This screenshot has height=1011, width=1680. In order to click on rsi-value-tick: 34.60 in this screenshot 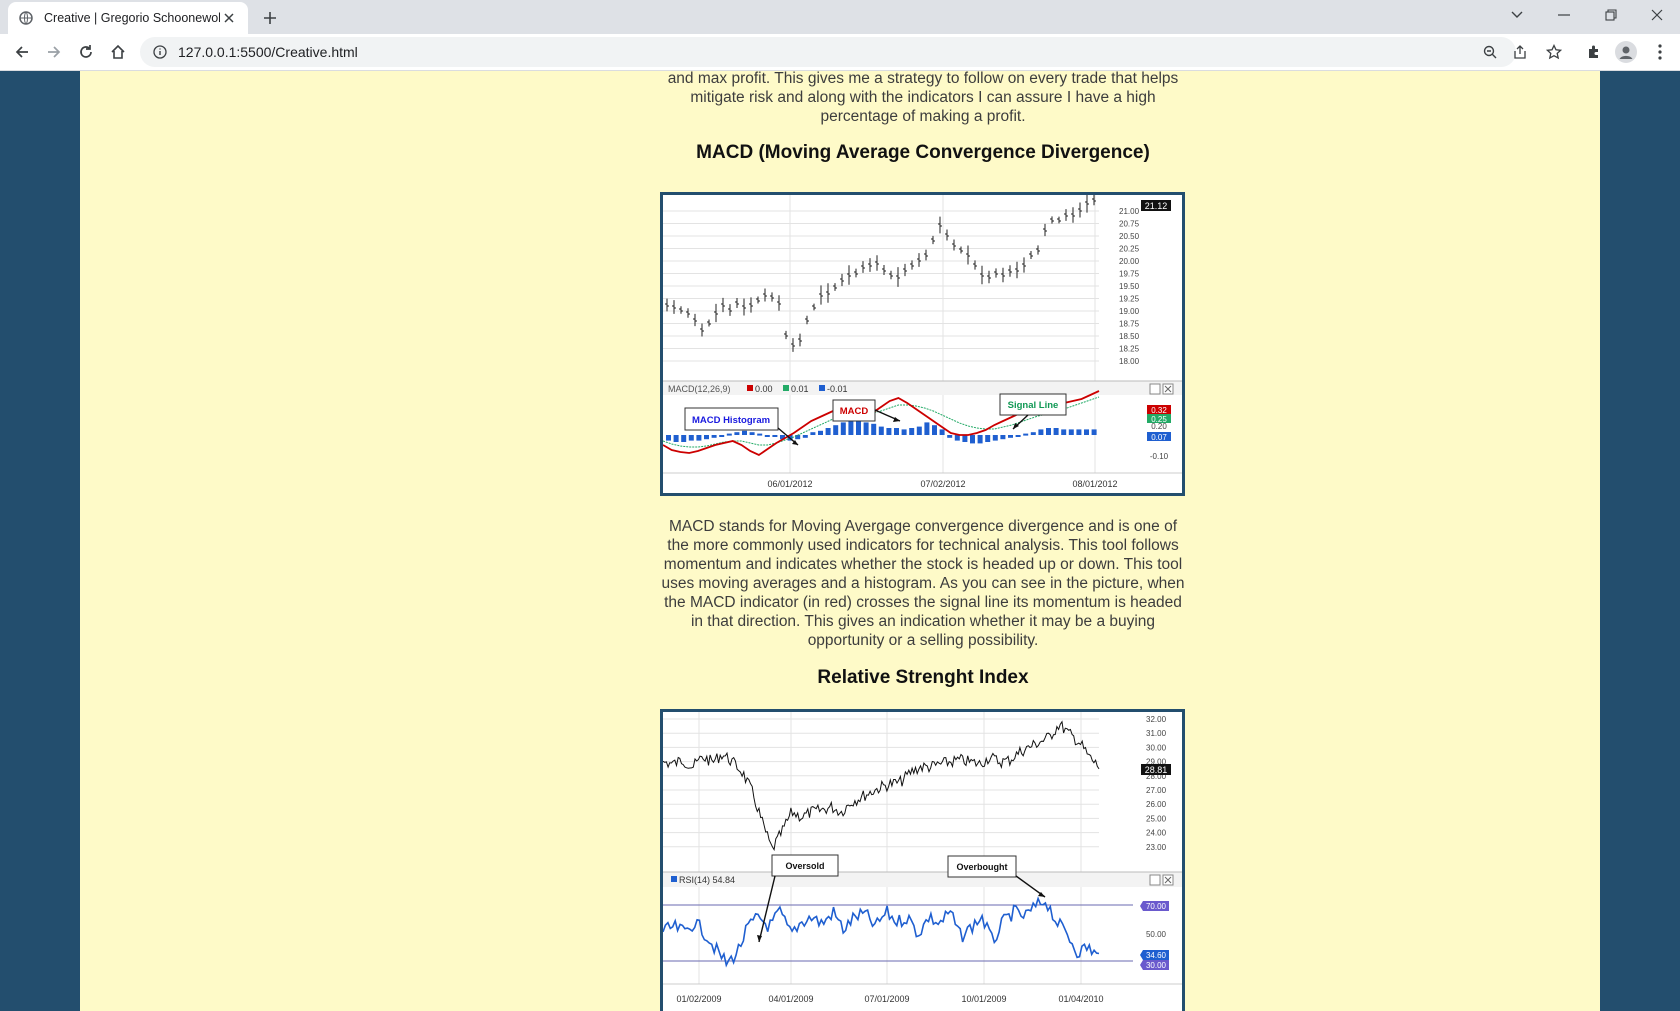, I will do `click(1156, 955)`.